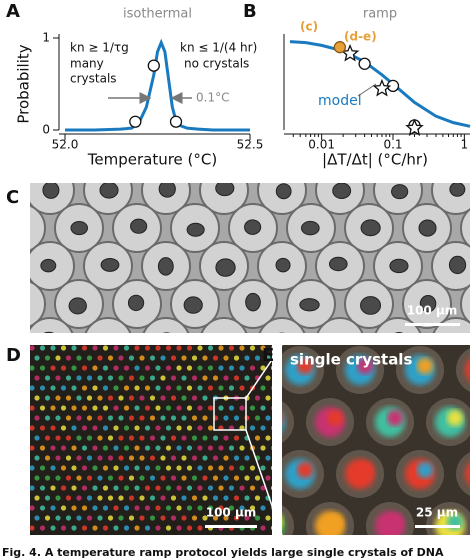 This screenshot has width=474, height=559. What do you see at coordinates (367, 90) in the screenshot?
I see `leader-line` at bounding box center [367, 90].